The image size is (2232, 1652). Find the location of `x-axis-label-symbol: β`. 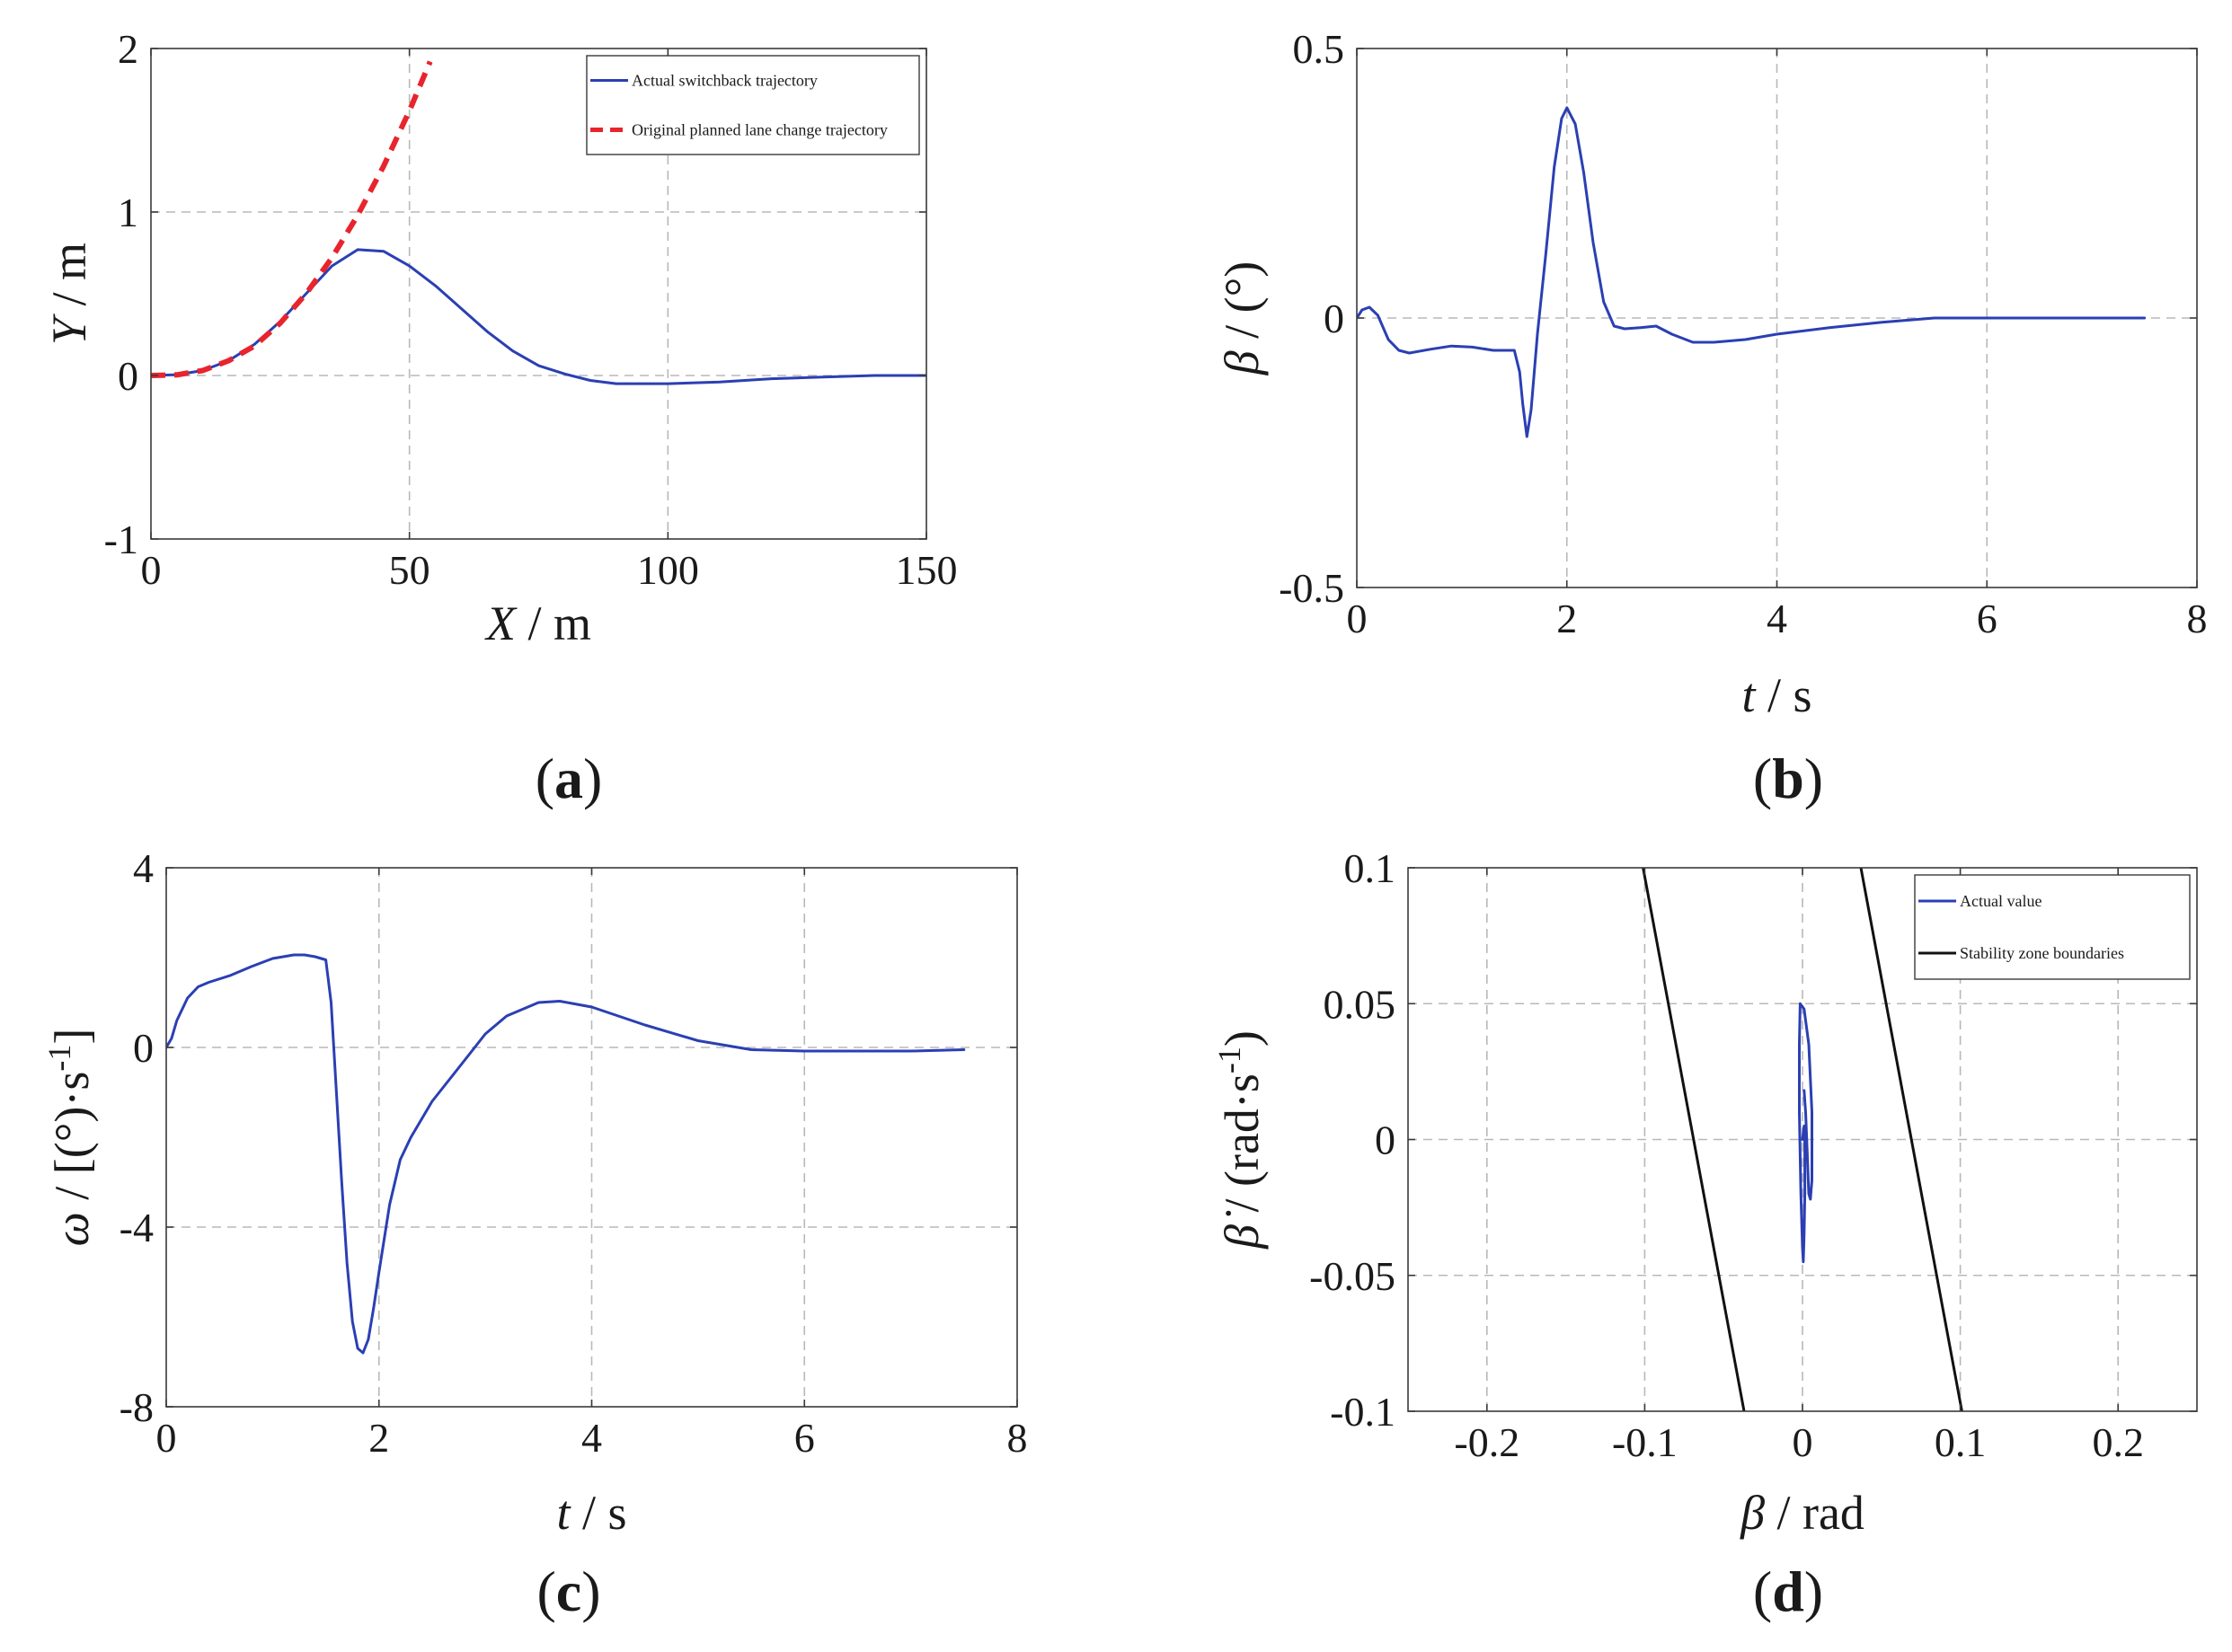

x-axis-label-symbol: β is located at coordinates (1752, 1513).